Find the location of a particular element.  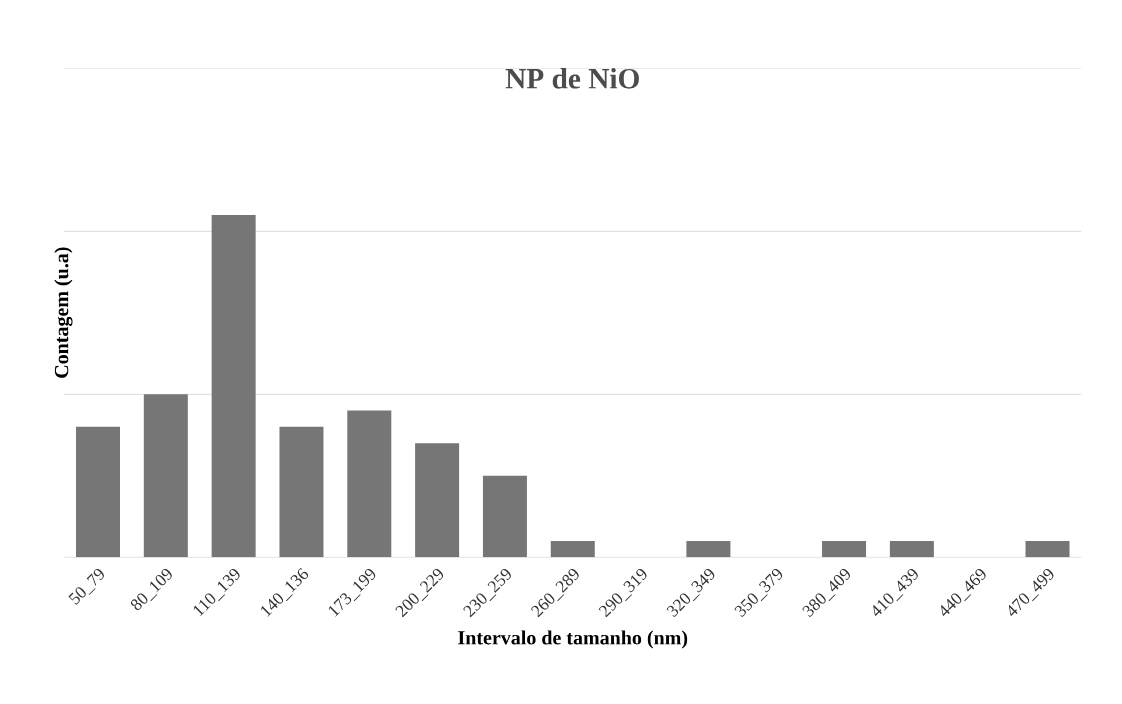

y-axis-title: Contagem (u.a) is located at coordinates (63, 312).